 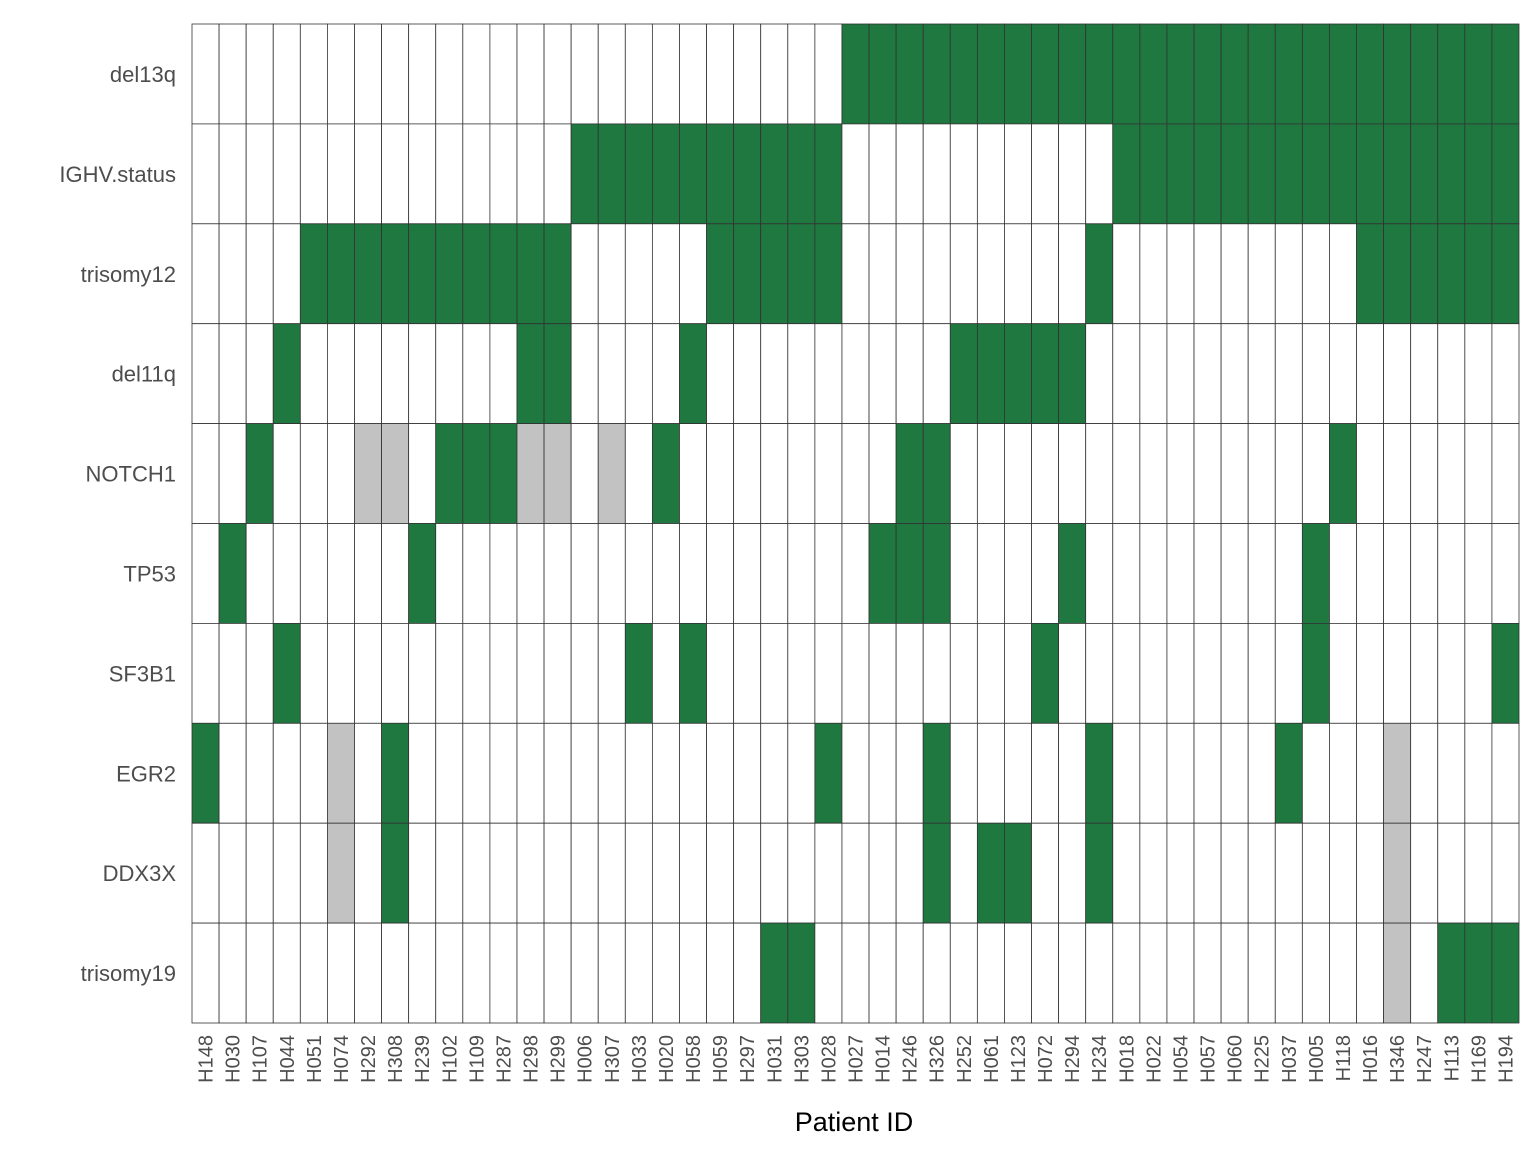 I want to click on heatmap-cell-TP53-H074, so click(x=341, y=573).